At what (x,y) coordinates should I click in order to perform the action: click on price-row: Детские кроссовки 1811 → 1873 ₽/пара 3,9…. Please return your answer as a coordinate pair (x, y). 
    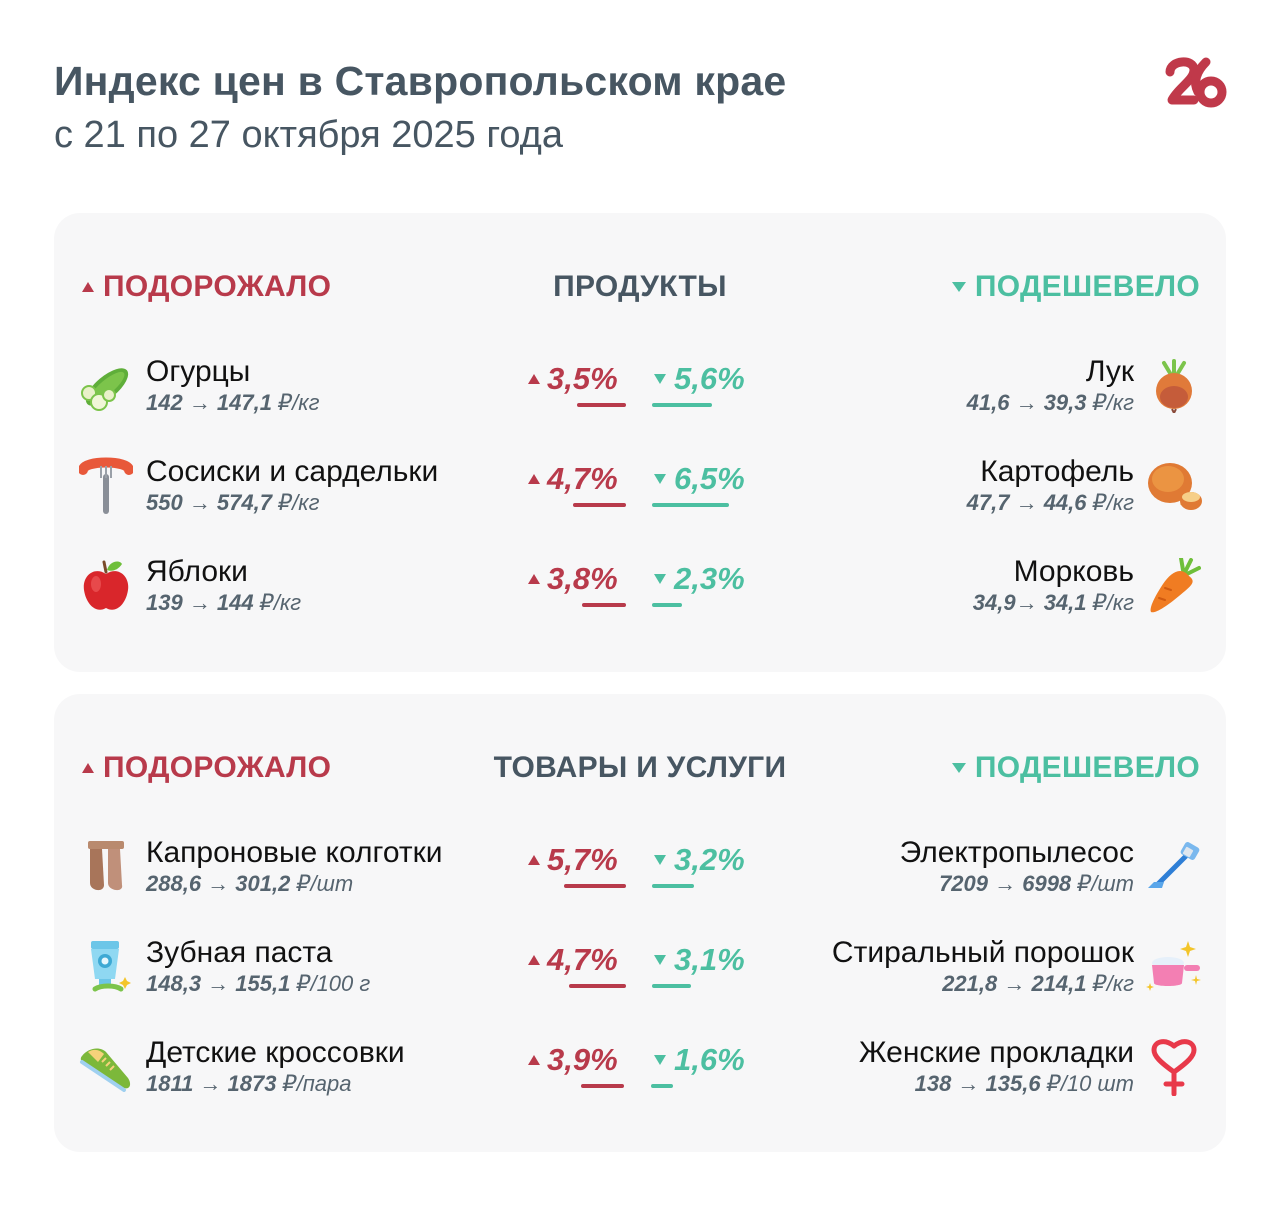
    Looking at the image, I should click on (640, 1071).